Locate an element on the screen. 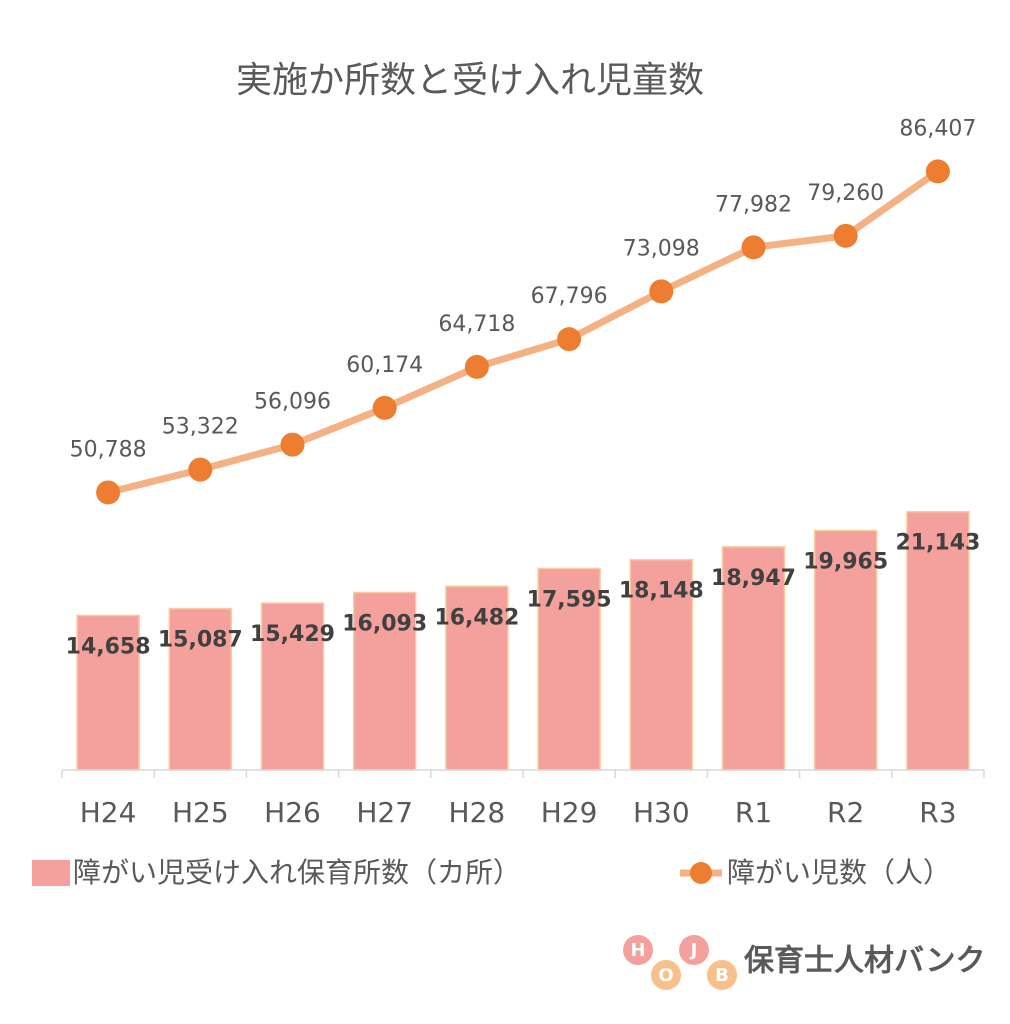 The height and width of the screenshot is (1024, 1010). x-tick-label: H26 is located at coordinates (292, 812).